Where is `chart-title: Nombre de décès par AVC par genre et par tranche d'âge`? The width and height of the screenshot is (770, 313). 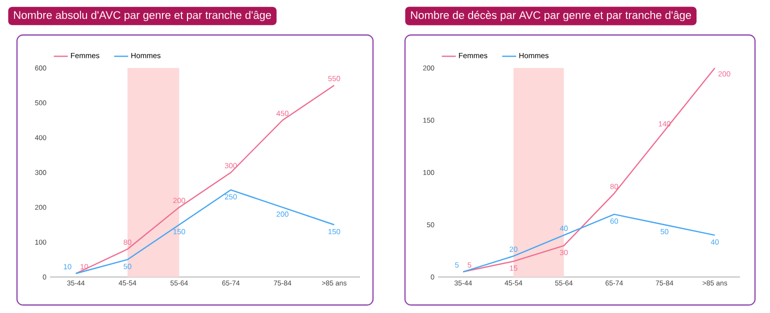 chart-title: Nombre de décès par AVC par genre et par tranche d'âge is located at coordinates (551, 16).